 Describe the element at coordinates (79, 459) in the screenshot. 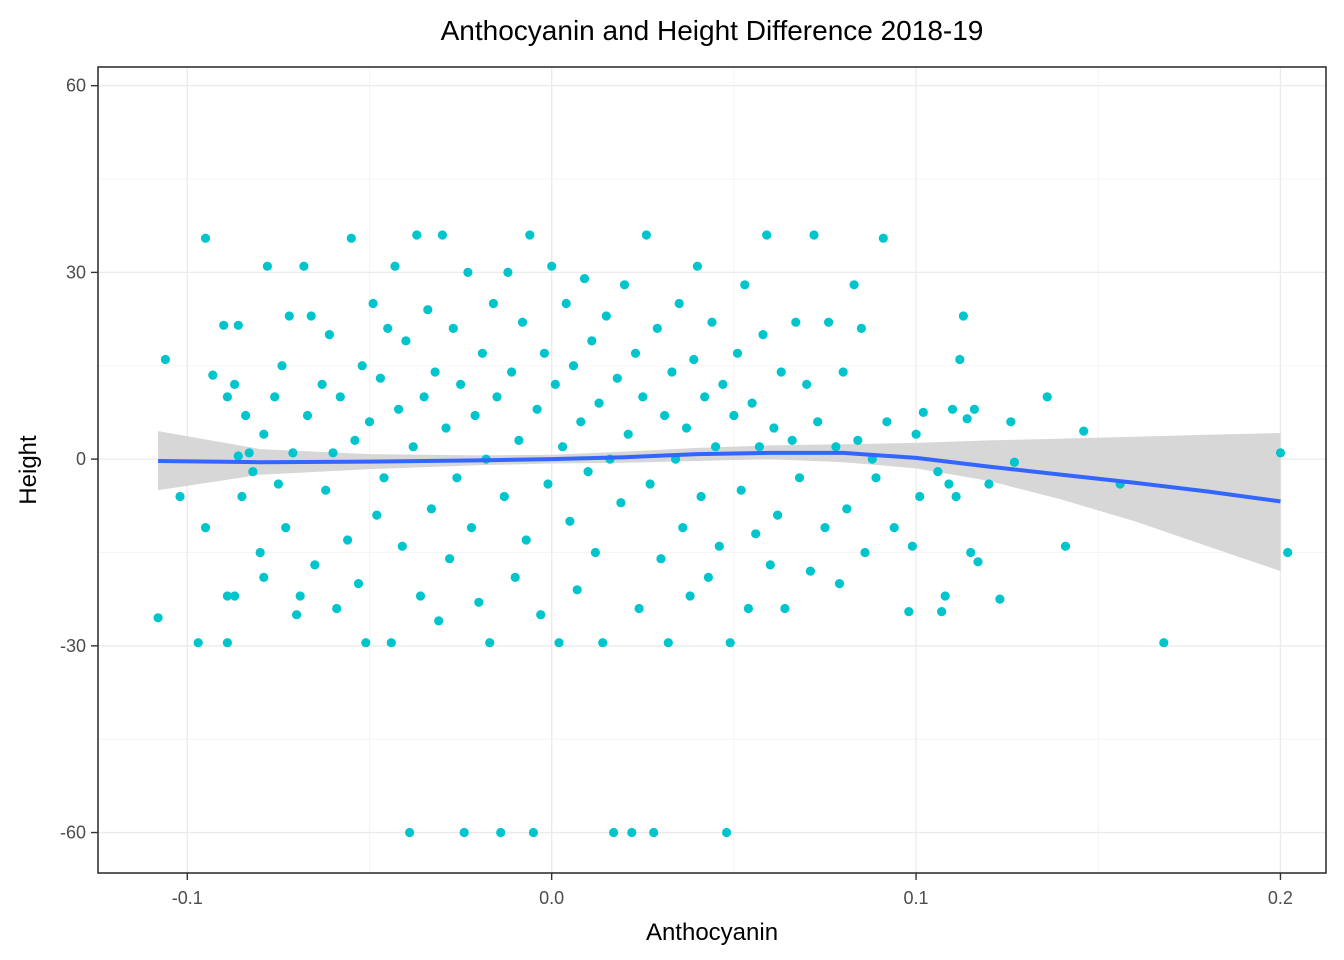

I see `y-axis-ticks: -60 -30 0 30 60` at that location.